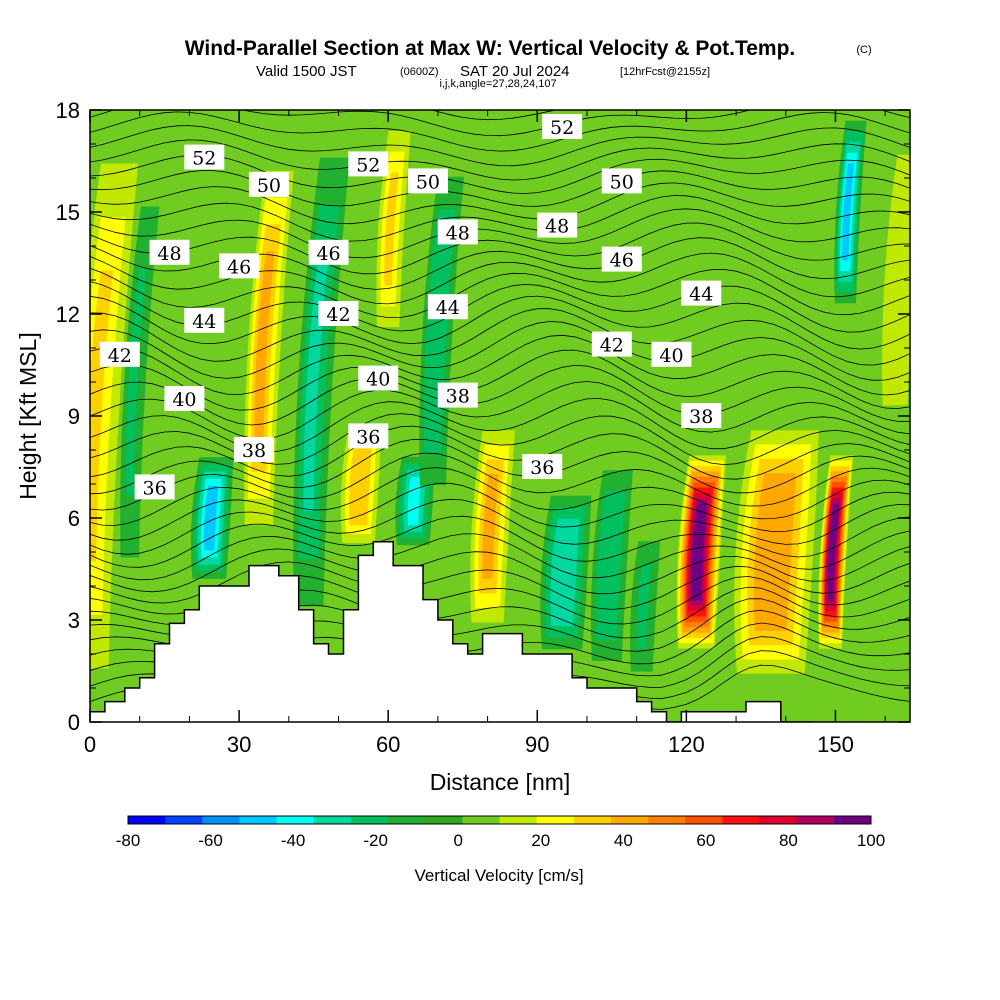 This screenshot has height=1000, width=1000. Describe the element at coordinates (74, 722) in the screenshot. I see `y-tick-label: 0` at that location.